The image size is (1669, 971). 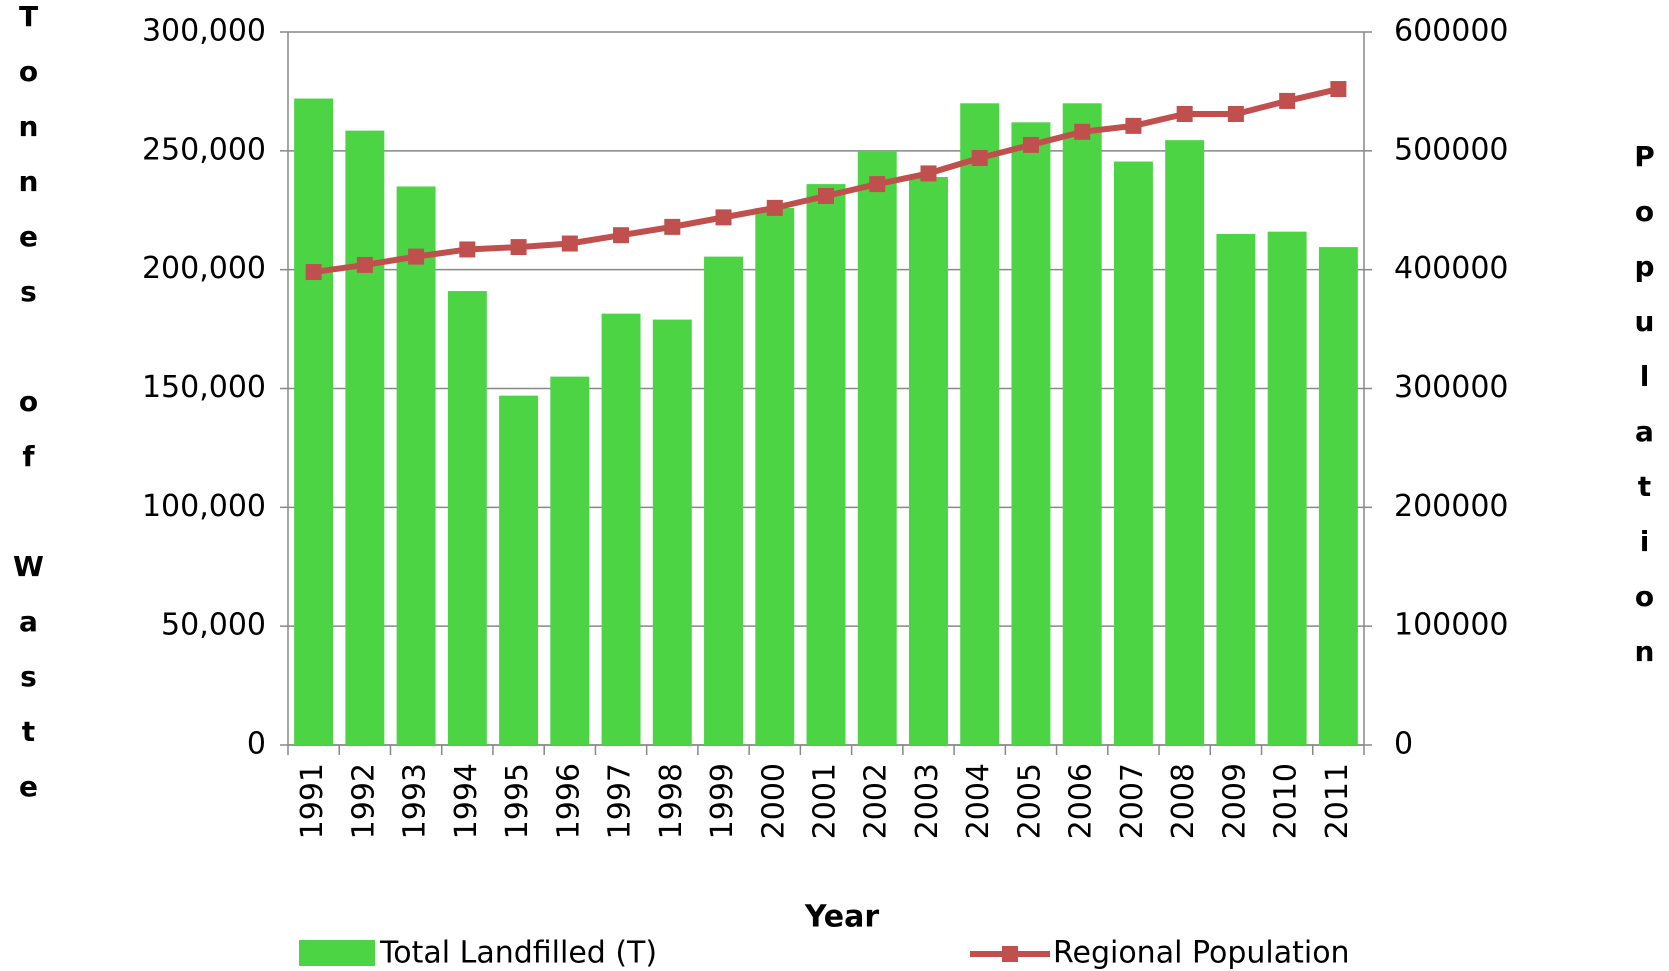 What do you see at coordinates (1337, 801) in the screenshot?
I see `x-tick-label: 2011` at bounding box center [1337, 801].